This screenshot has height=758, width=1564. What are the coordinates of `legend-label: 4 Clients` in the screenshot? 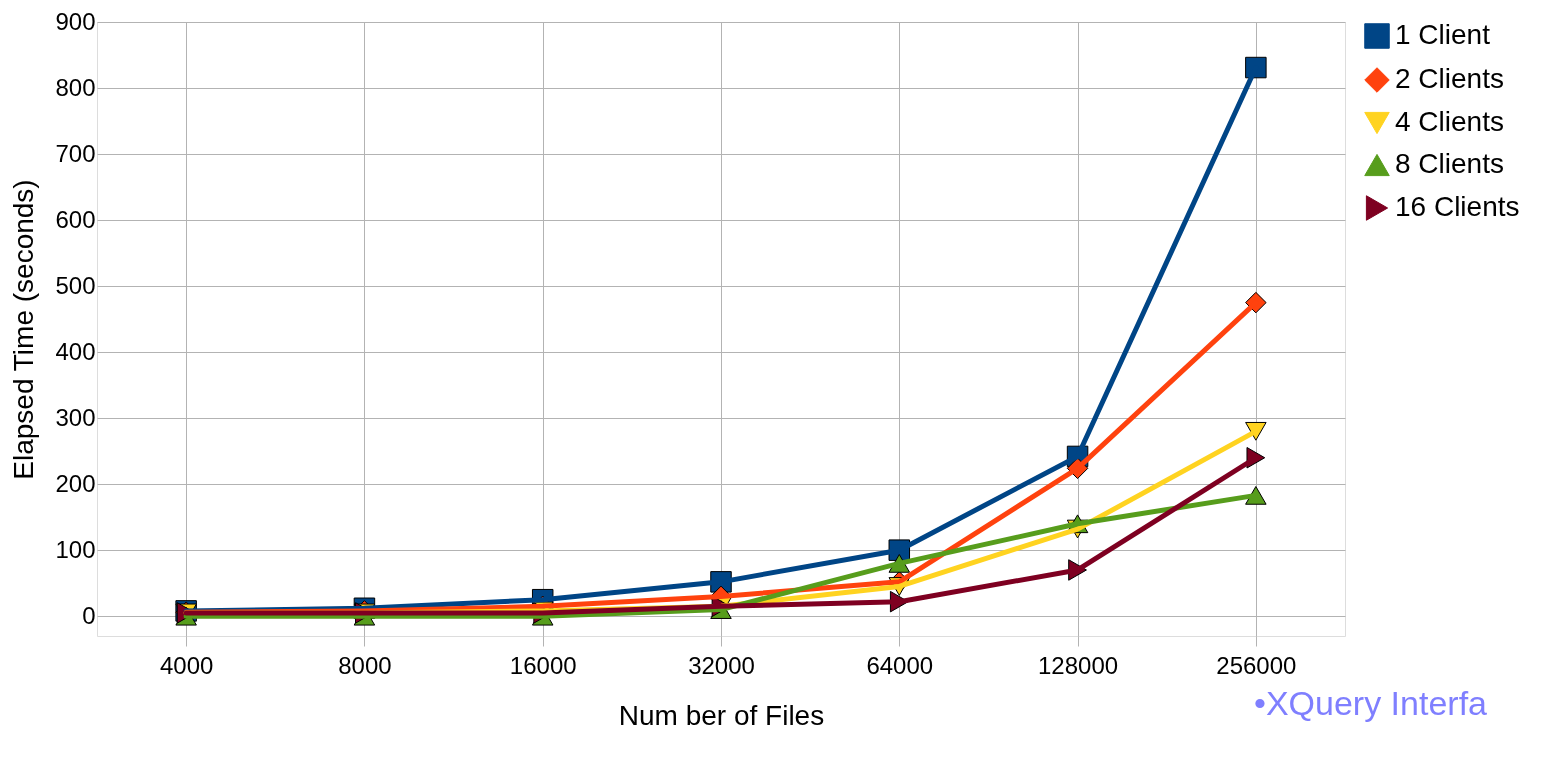 It's located at (1449, 121).